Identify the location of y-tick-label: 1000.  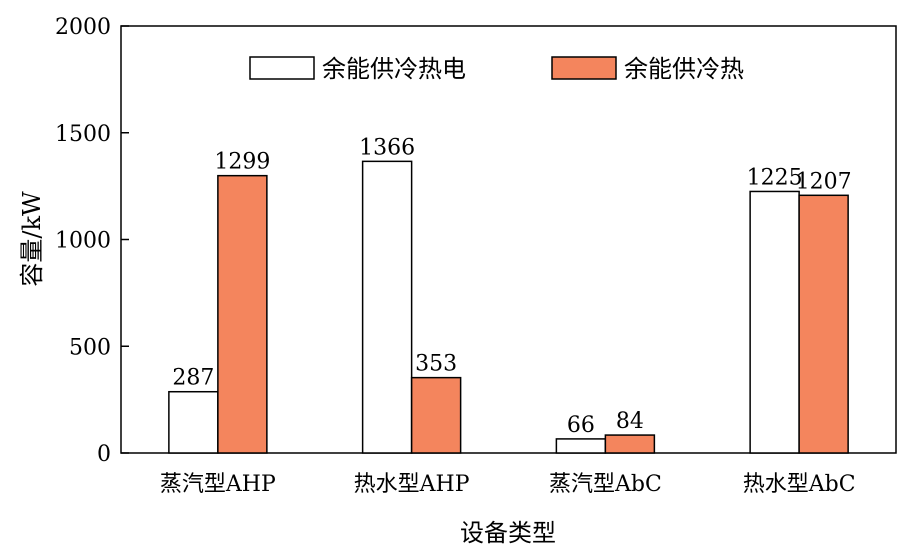
(83, 241).